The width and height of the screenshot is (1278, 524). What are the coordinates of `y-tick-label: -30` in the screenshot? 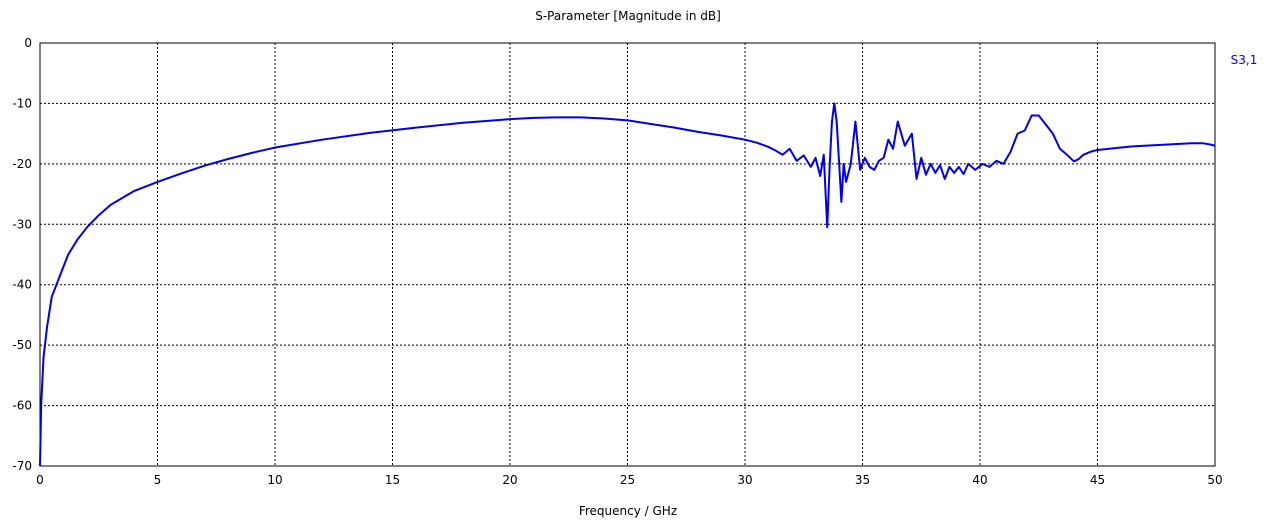 It's located at (22, 224).